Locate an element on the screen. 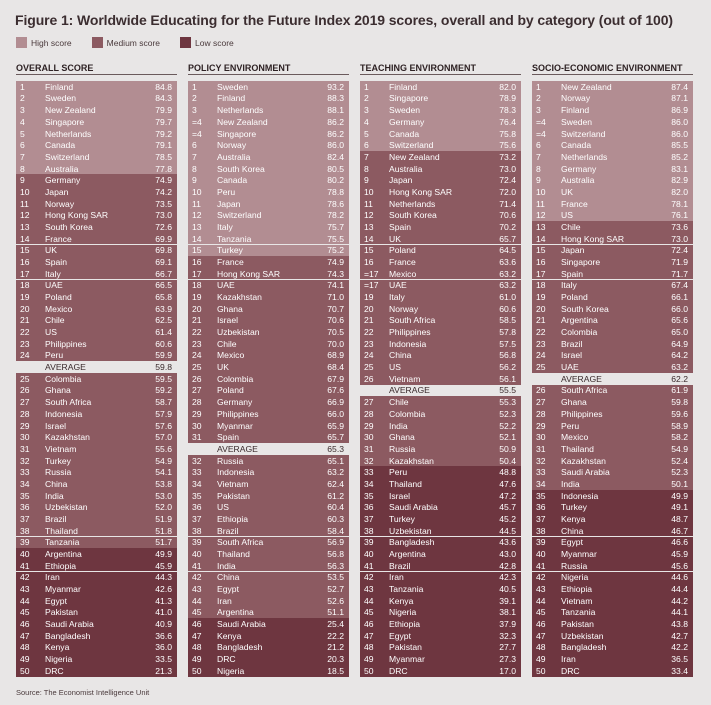  rank-cell: 36 is located at coordinates (369, 507).